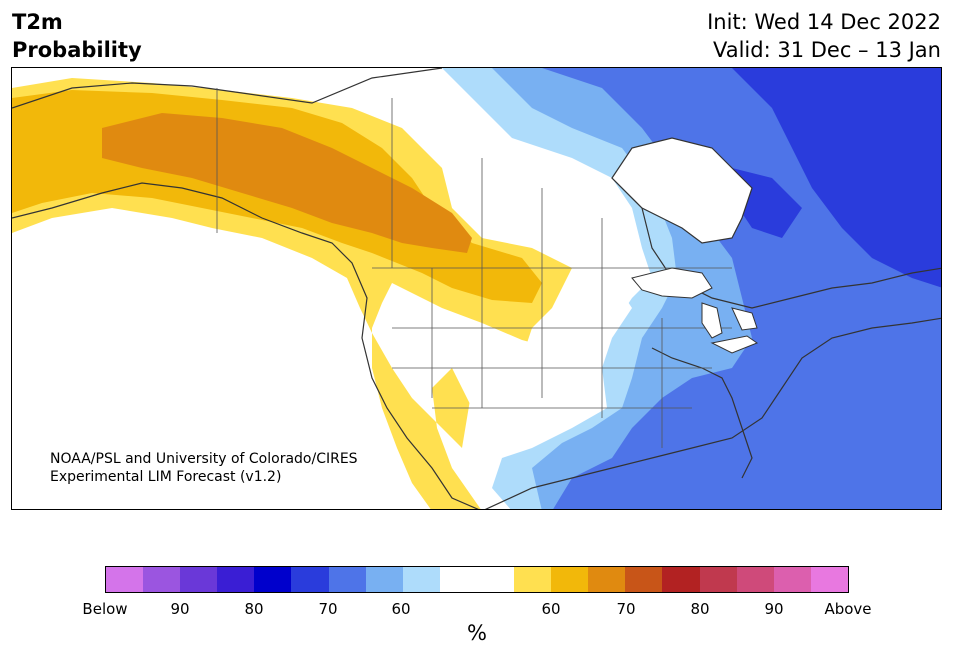 The height and width of the screenshot is (659, 953). What do you see at coordinates (77, 36) in the screenshot?
I see `chart-title: T2m Probability` at bounding box center [77, 36].